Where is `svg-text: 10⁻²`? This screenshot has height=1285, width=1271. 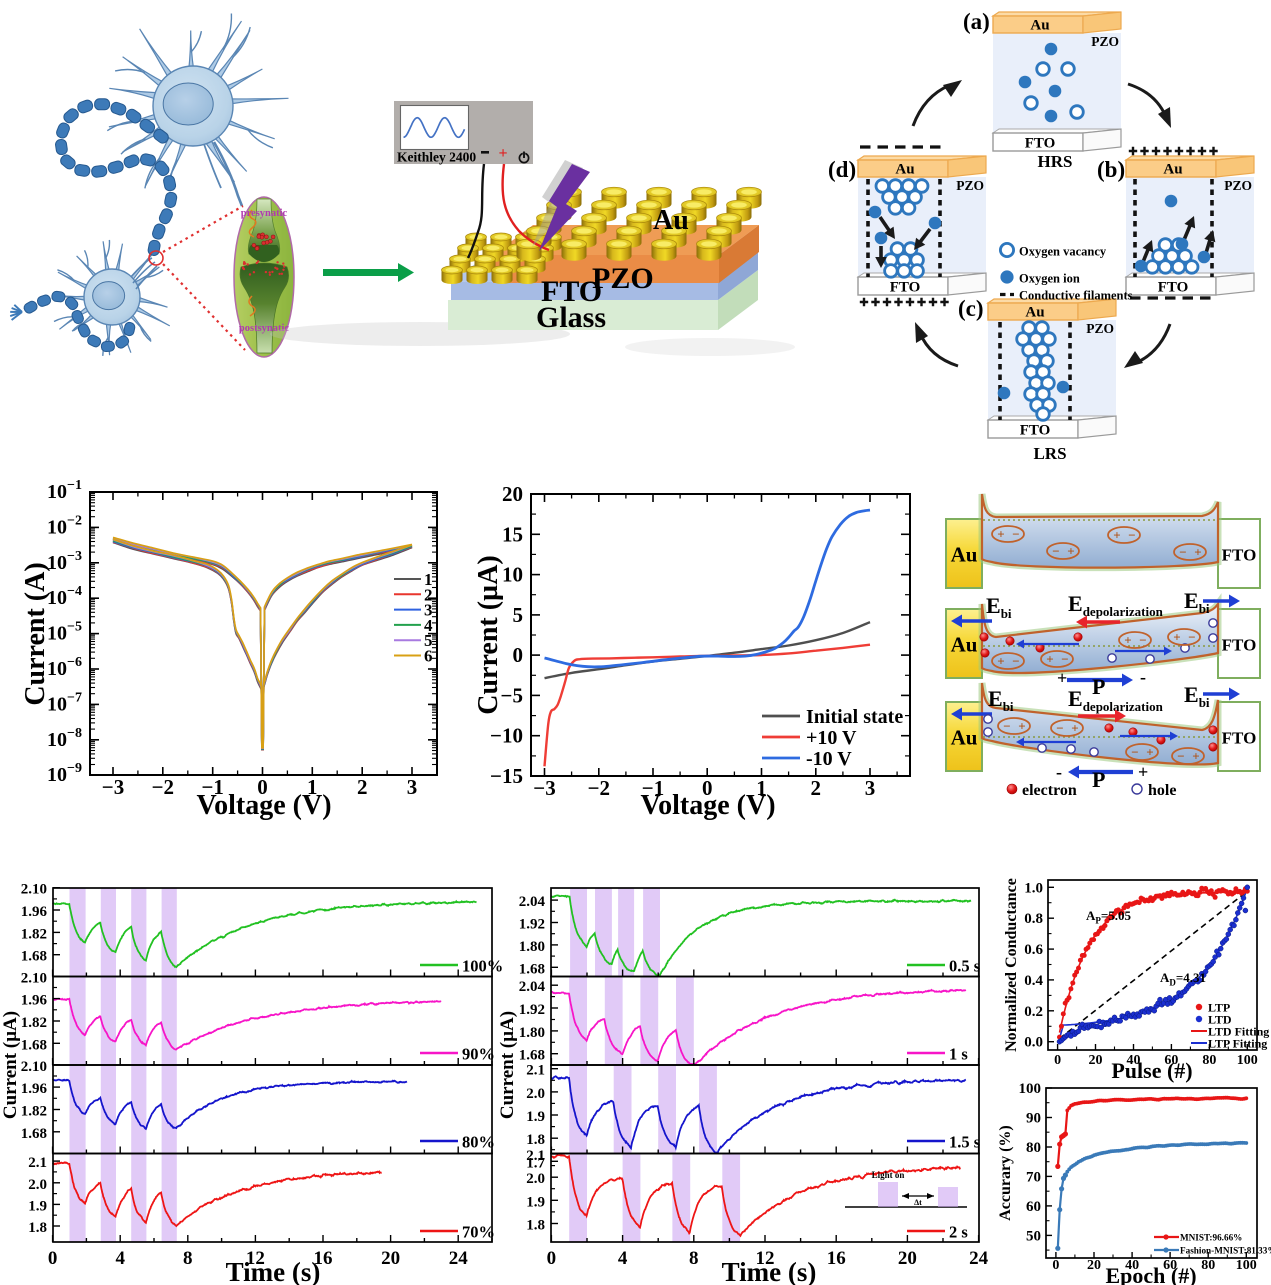
svg-text: 10⁻² is located at coordinates (64, 525).